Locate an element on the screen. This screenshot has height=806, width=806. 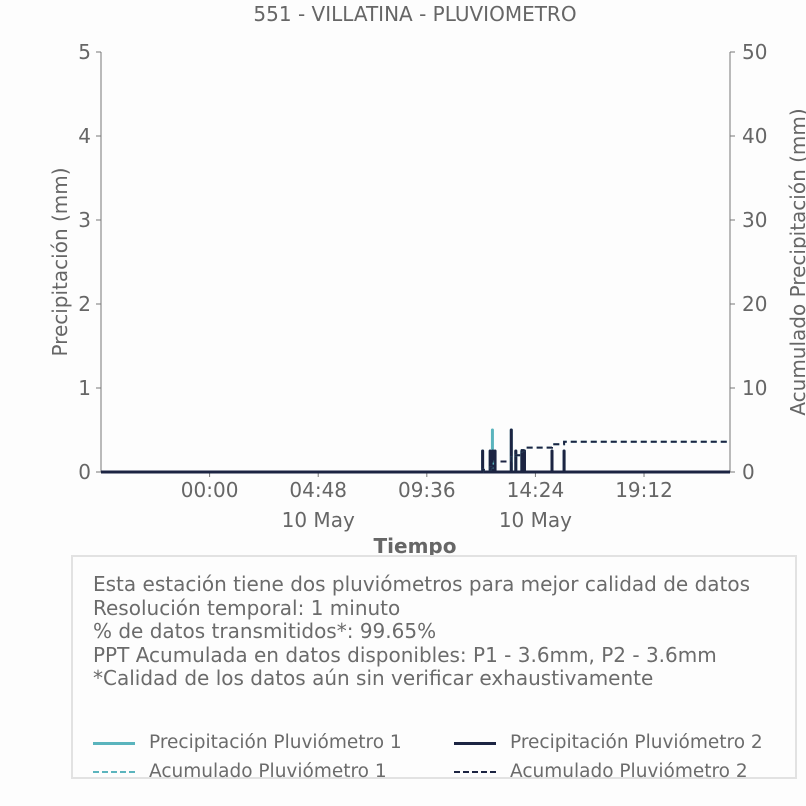
accumulated-line-p2 is located at coordinates (415, 456).